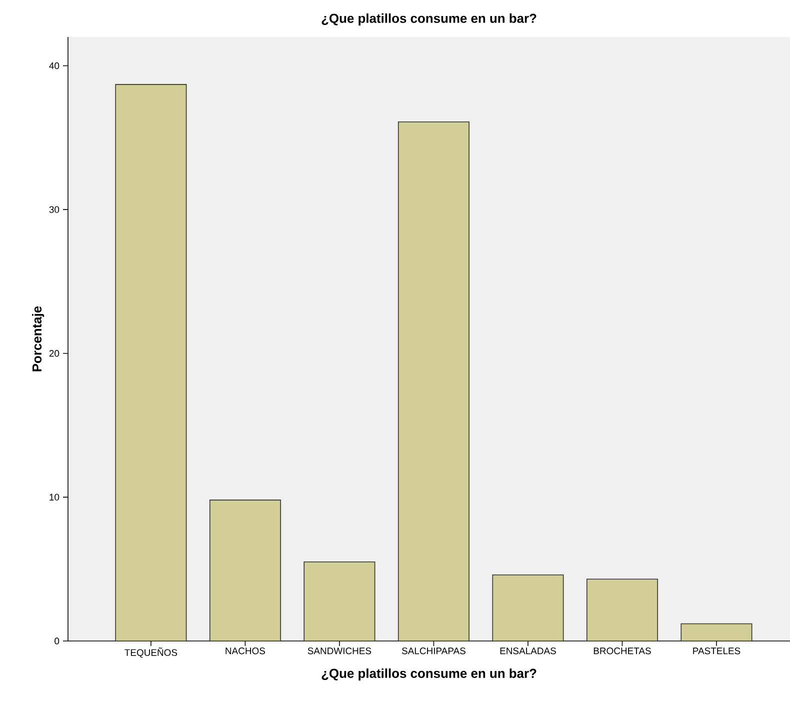  What do you see at coordinates (57, 641) in the screenshot?
I see `y-tick-label: 0` at bounding box center [57, 641].